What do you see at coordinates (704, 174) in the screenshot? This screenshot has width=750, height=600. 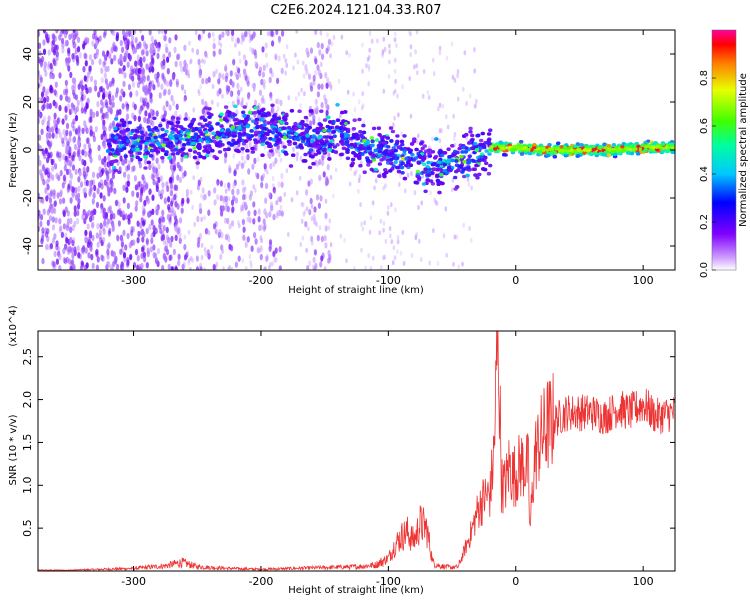 I see `colorbar-tick-label: 0.4` at bounding box center [704, 174].